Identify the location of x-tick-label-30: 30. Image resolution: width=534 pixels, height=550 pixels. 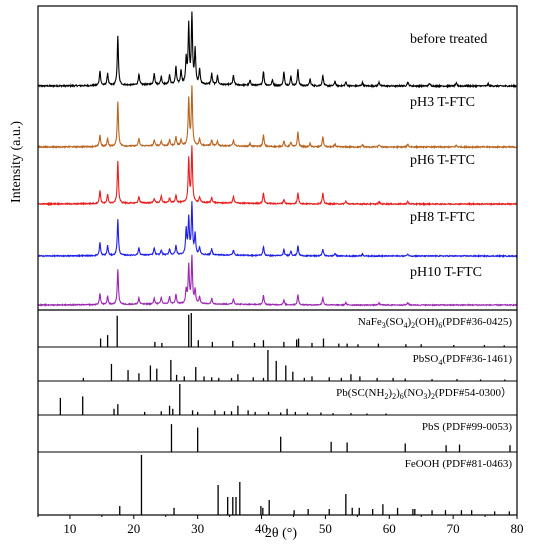
(197, 528).